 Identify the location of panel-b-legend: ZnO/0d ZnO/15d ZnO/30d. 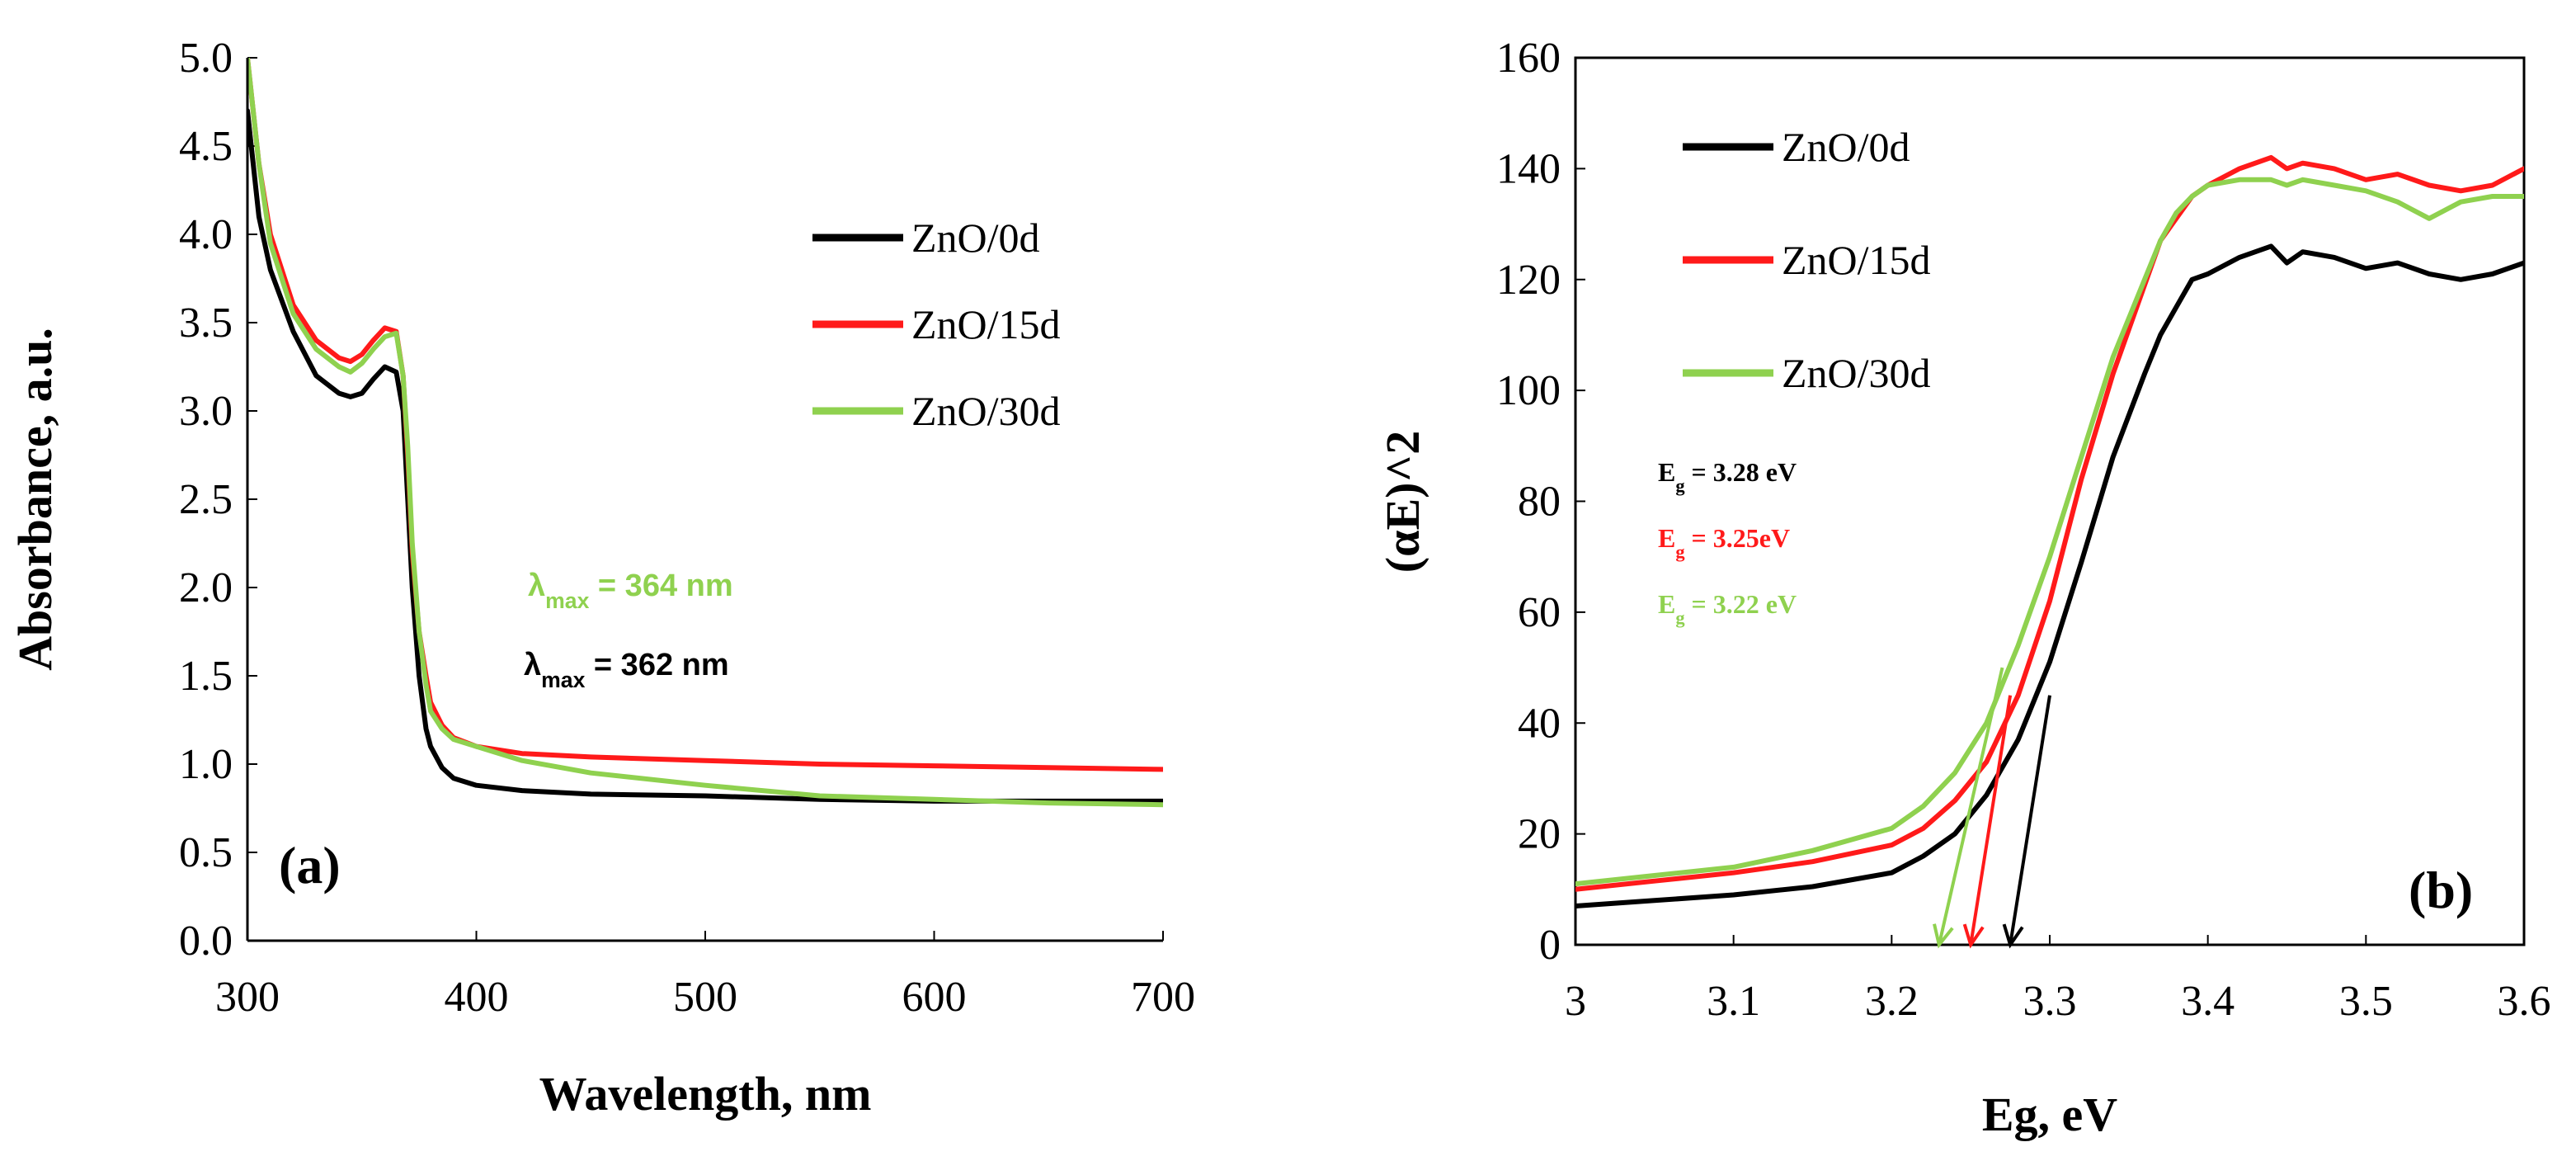
(1807, 260).